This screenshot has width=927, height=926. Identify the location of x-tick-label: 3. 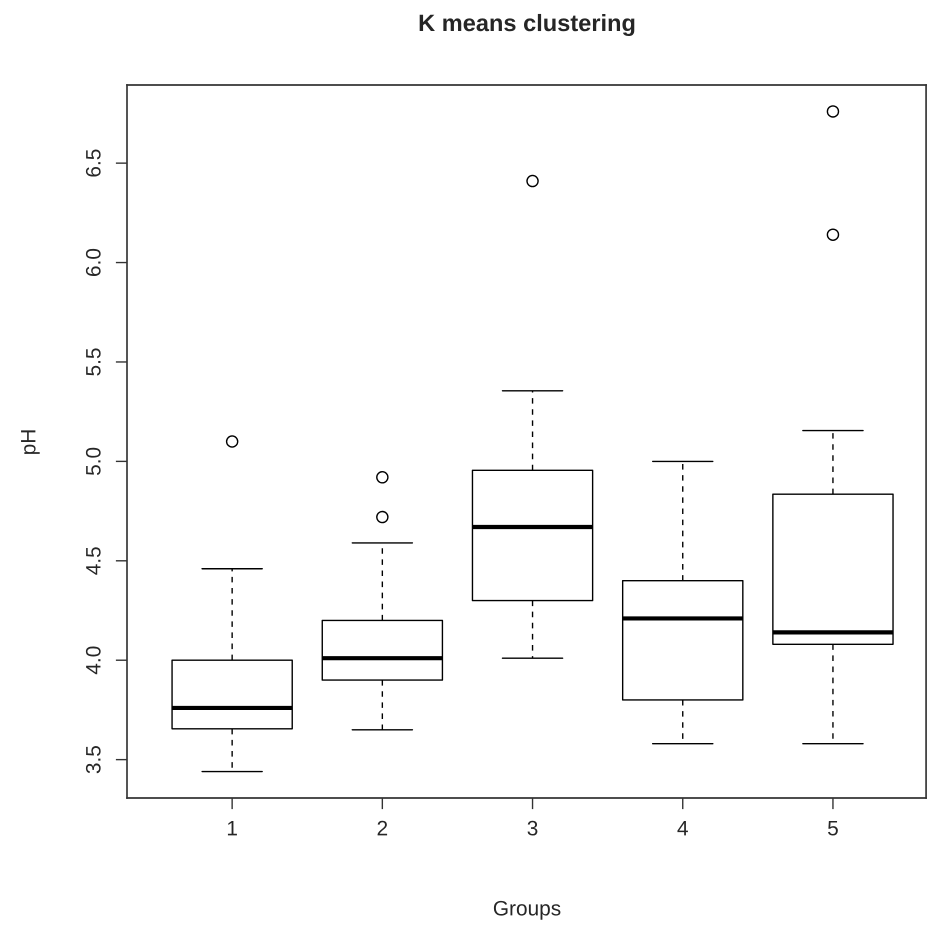
(533, 828).